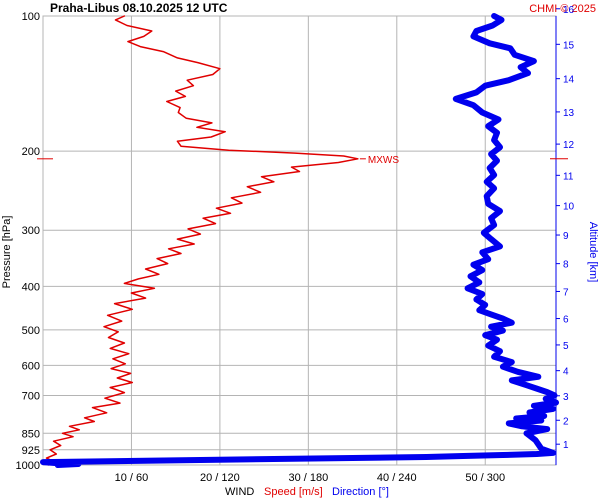 This screenshot has width=600, height=500. I want to click on wind-axis: 10 / 60 20 / 120 30 / 180 40 / 240 50 / 300, so click(310, 478).